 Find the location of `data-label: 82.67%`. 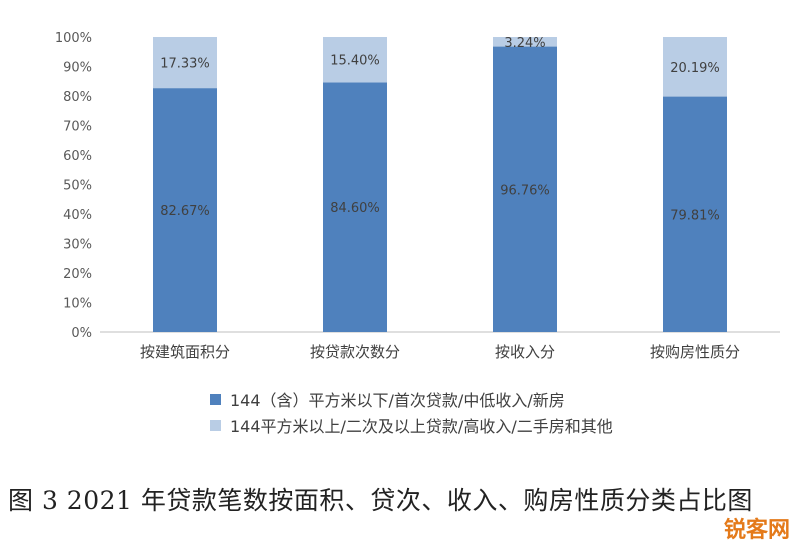

data-label: 82.67% is located at coordinates (185, 211).